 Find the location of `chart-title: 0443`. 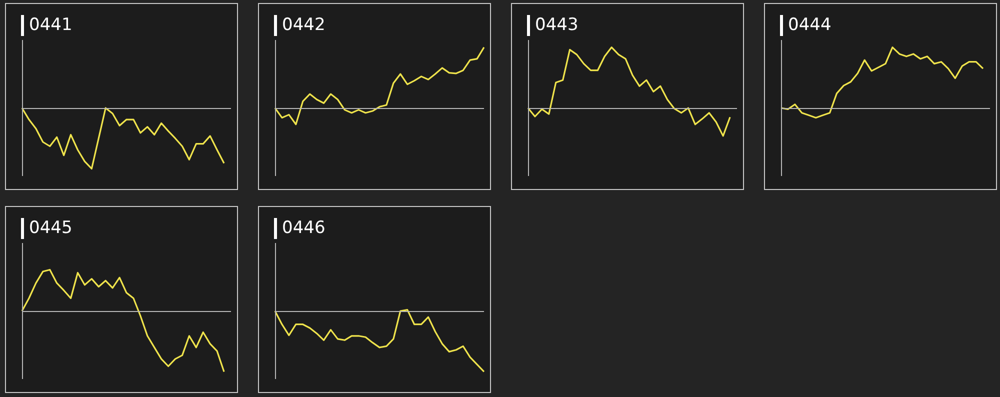

chart-title: 0443 is located at coordinates (556, 25).